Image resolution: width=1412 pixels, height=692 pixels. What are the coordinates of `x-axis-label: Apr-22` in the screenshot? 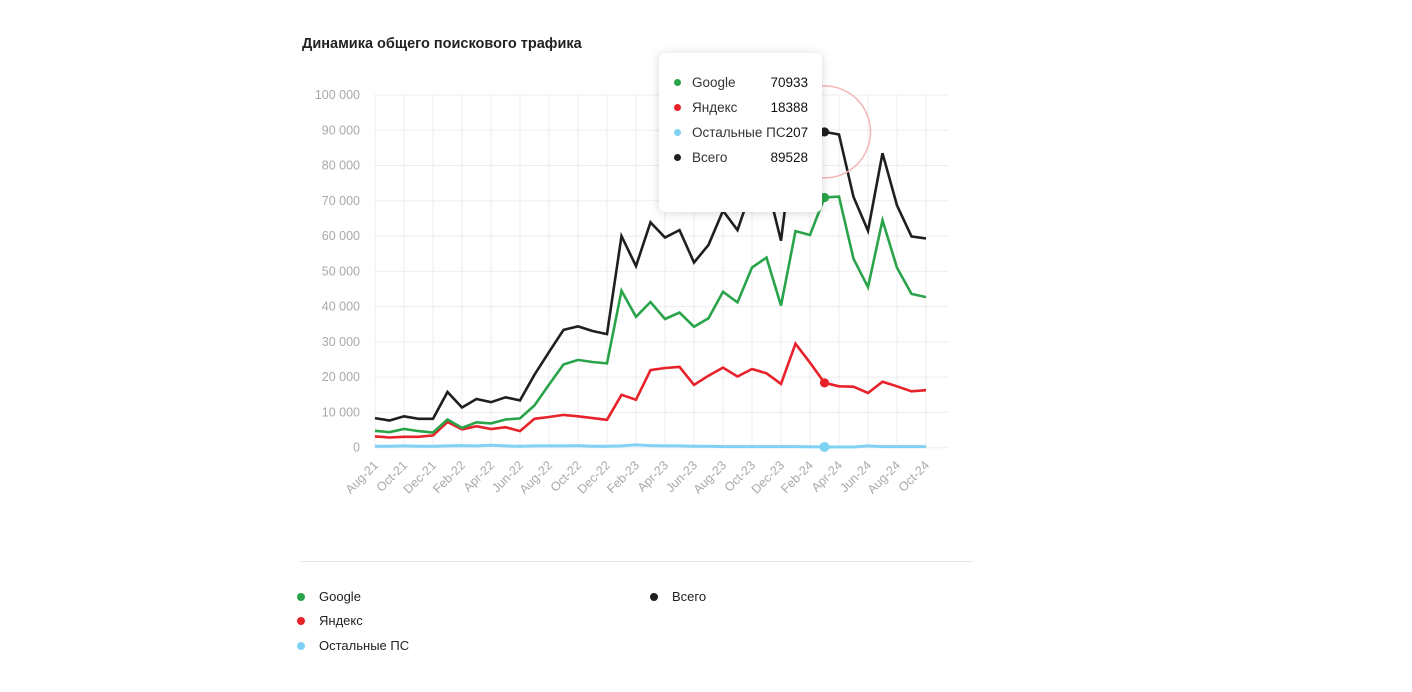 It's located at (479, 476).